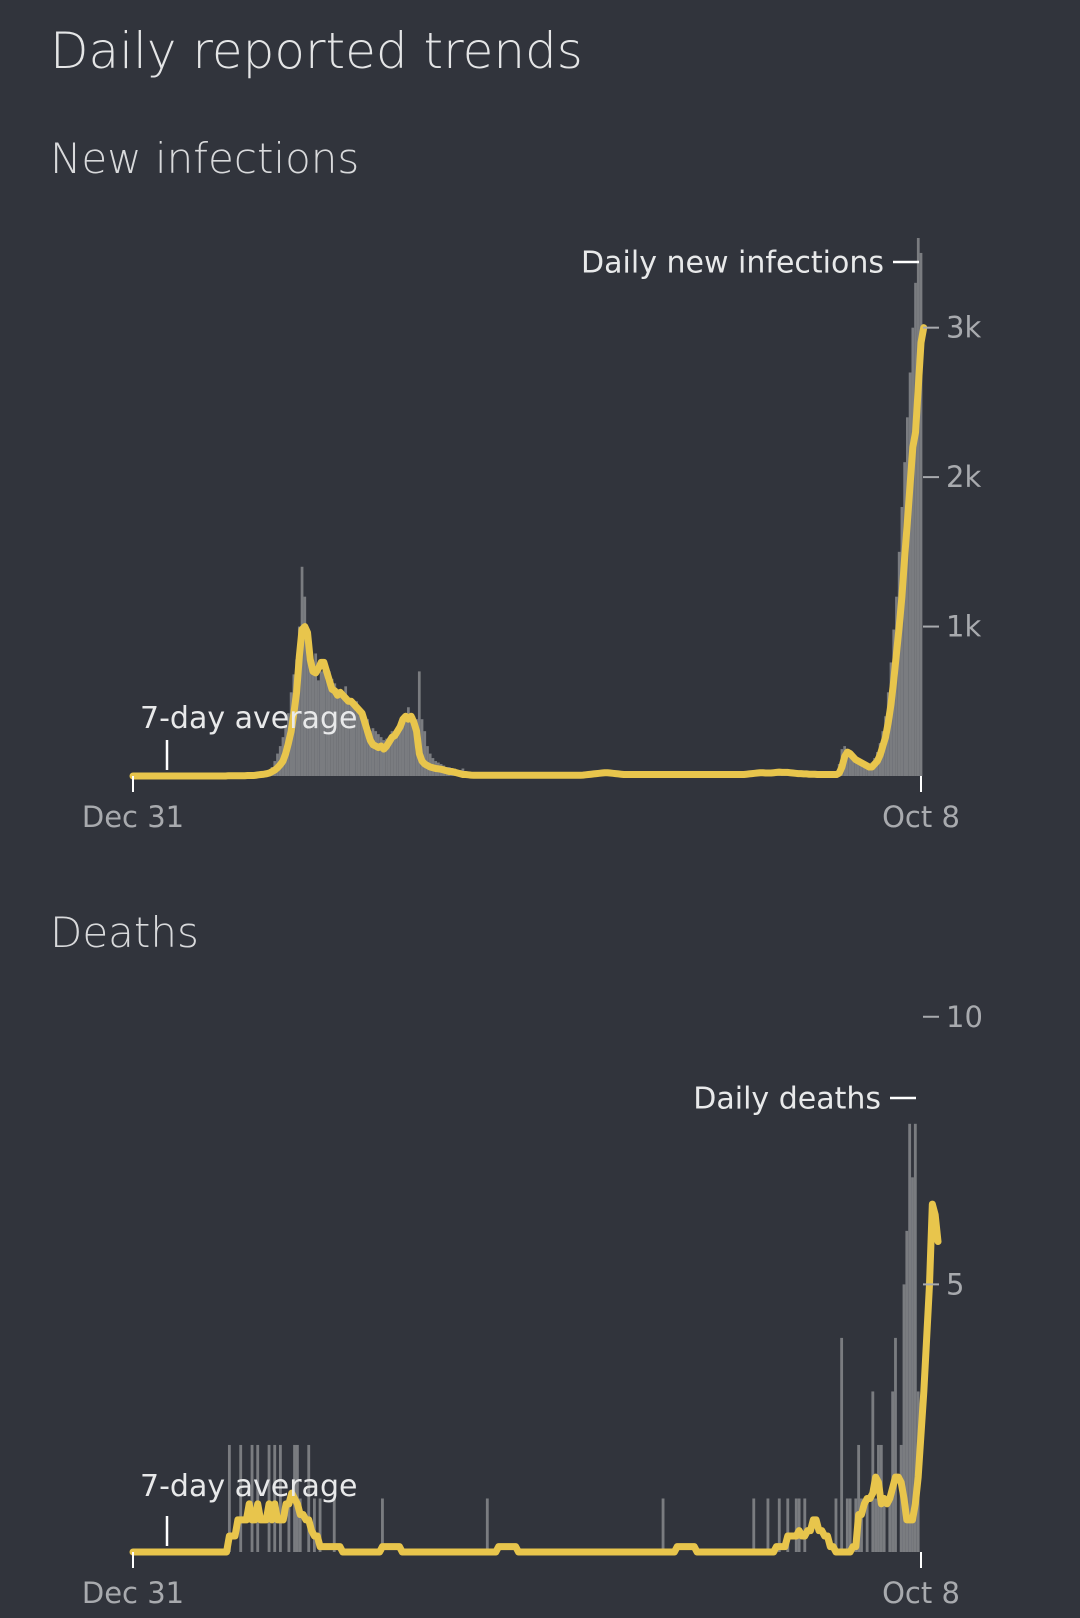 The height and width of the screenshot is (1618, 1080). Describe the element at coordinates (248, 1486) in the screenshot. I see `deaths-average-annotation: 7-day average` at that location.